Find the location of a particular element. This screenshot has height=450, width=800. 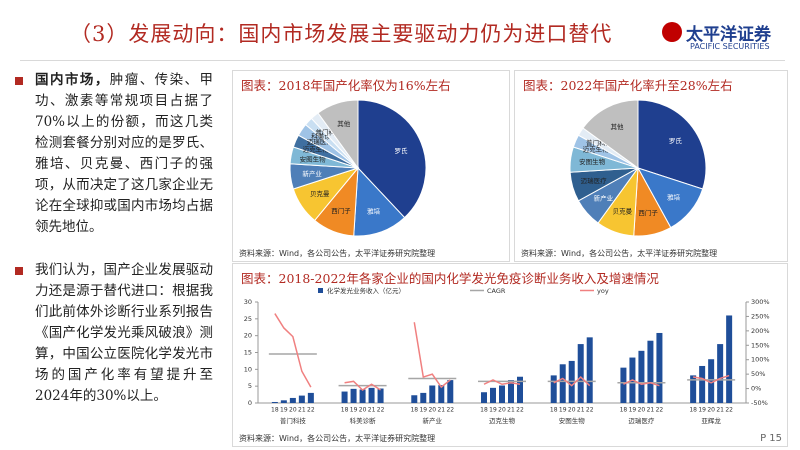

y2-tick-label: 50% is located at coordinates (758, 374).